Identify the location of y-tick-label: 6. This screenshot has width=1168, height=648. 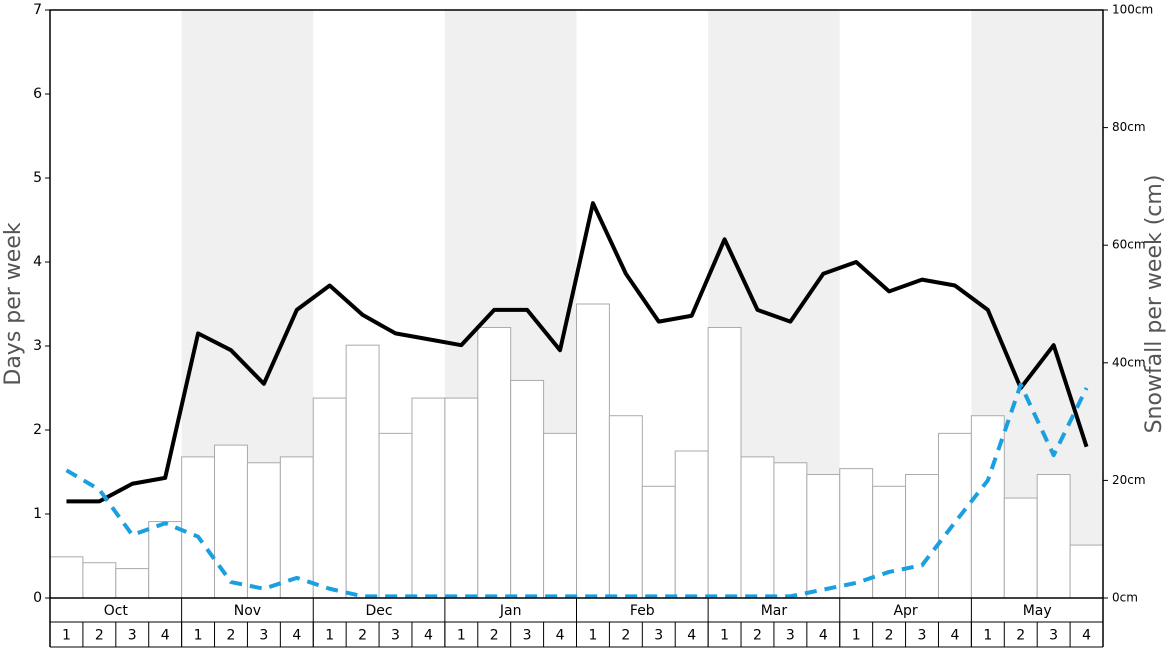
(37, 94).